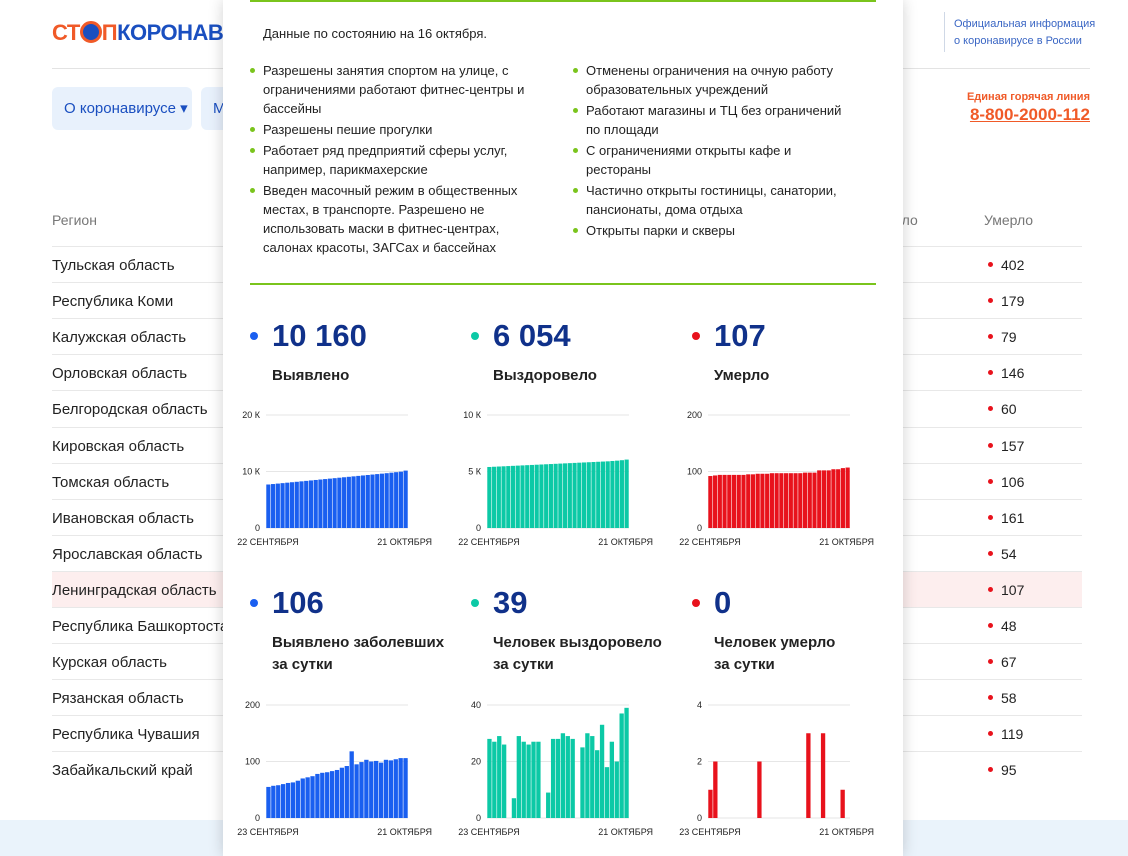  I want to click on stat-label: Человек умерло за сутки, so click(774, 654).